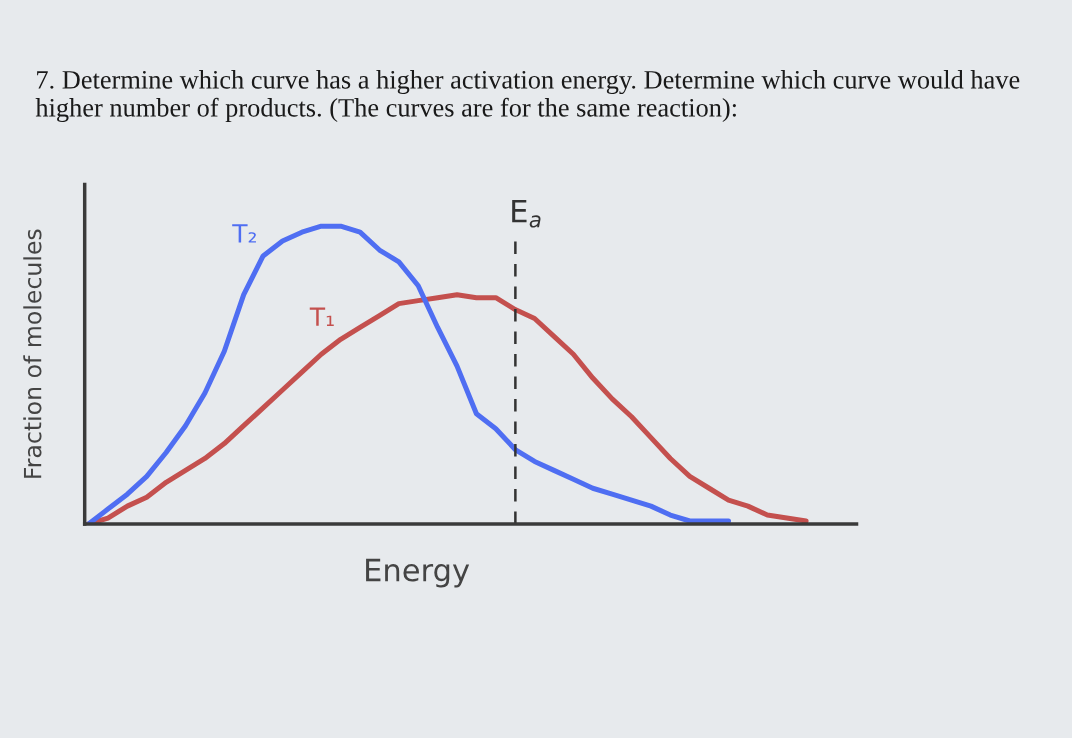 Image resolution: width=1072 pixels, height=738 pixels. Describe the element at coordinates (321, 316) in the screenshot. I see `series-label: T₁` at that location.